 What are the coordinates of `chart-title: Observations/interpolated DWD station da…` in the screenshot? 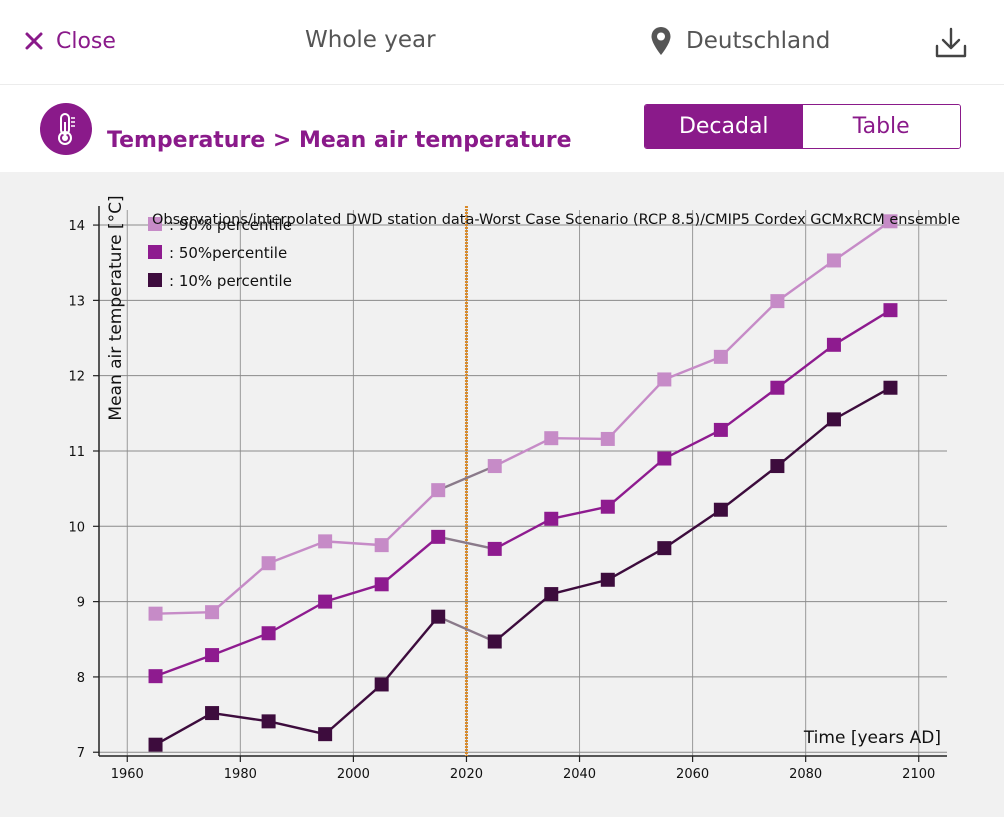 It's located at (556, 220).